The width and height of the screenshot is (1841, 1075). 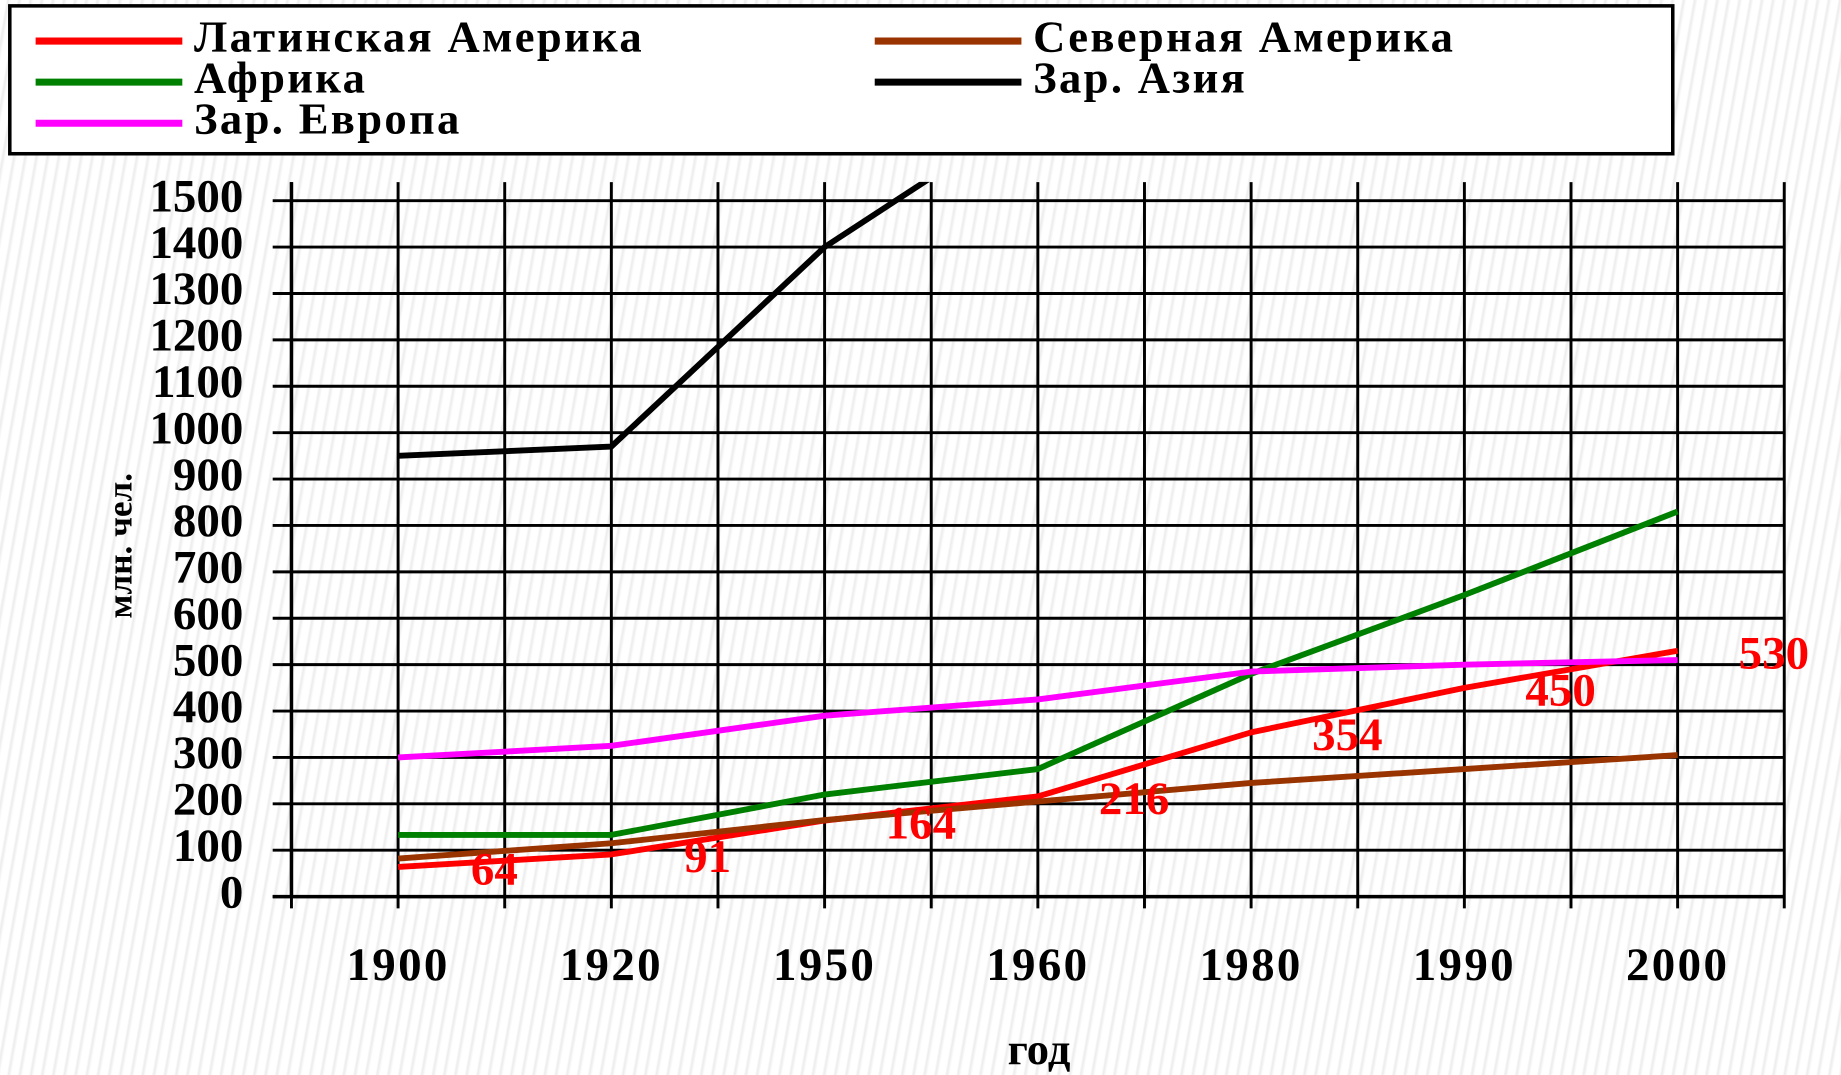 I want to click on legend-label: Зар. Европа, so click(x=328, y=118).